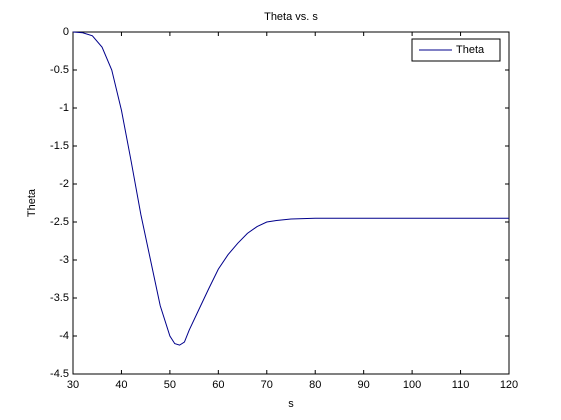 Image resolution: width=561 pixels, height=420 pixels. What do you see at coordinates (64, 184) in the screenshot?
I see `y-tick-label: -2` at bounding box center [64, 184].